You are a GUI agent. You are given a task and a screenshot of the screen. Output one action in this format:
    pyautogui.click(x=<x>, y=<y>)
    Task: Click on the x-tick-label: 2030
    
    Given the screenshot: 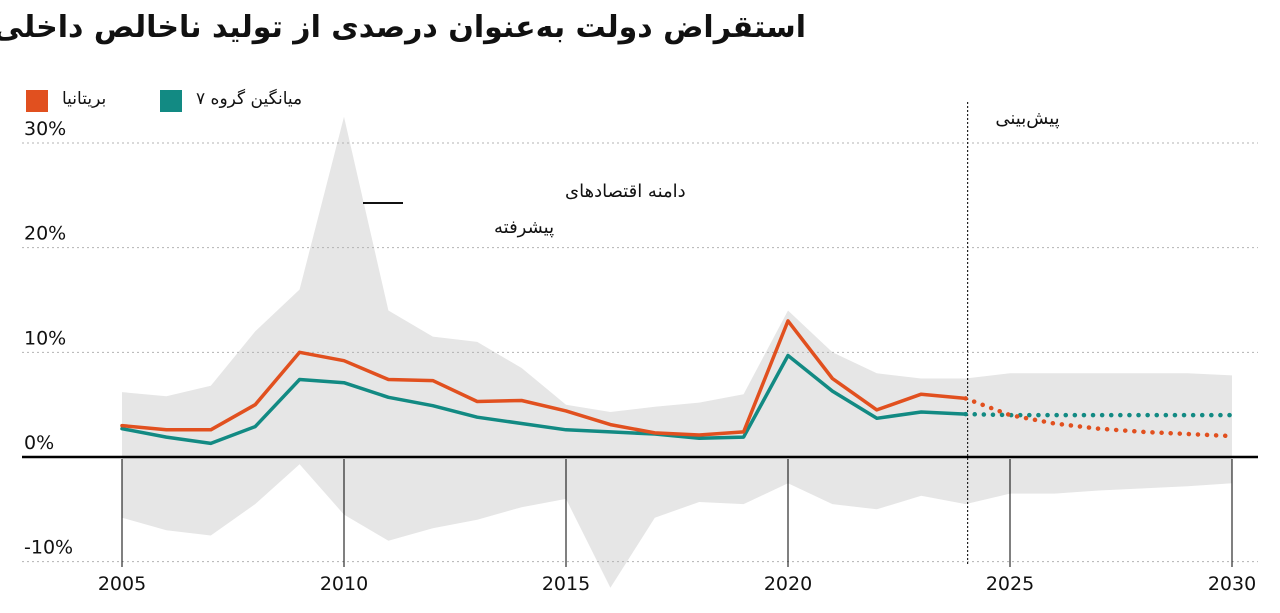 What is the action you would take?
    pyautogui.click(x=1232, y=584)
    